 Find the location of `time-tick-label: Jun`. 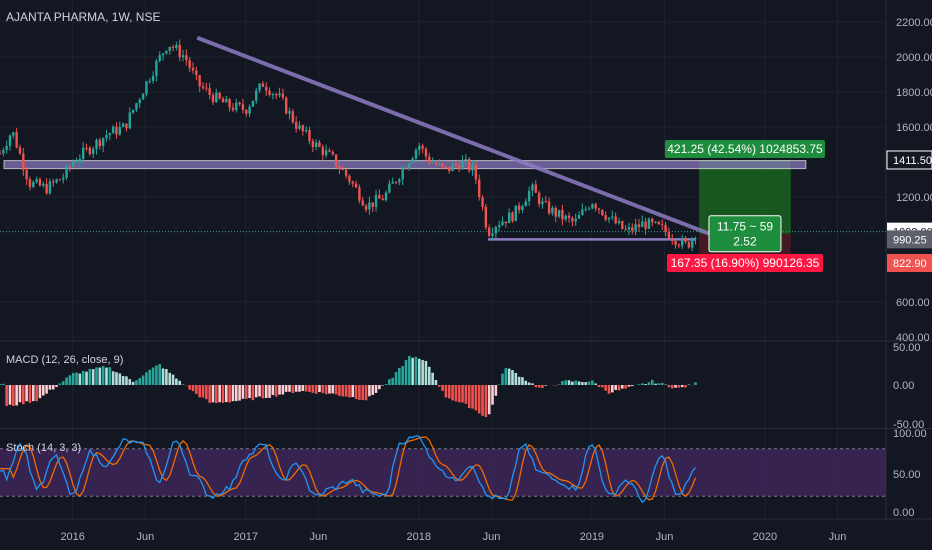

time-tick-label: Jun is located at coordinates (838, 537).